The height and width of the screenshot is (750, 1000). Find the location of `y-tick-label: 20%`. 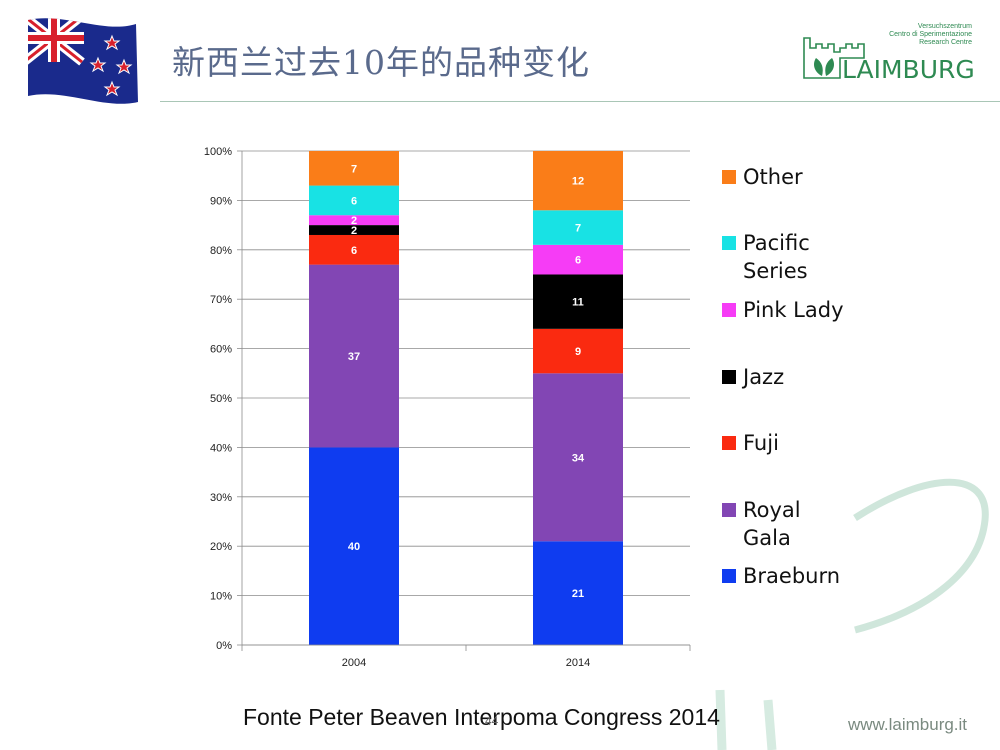

y-tick-label: 20% is located at coordinates (221, 547).